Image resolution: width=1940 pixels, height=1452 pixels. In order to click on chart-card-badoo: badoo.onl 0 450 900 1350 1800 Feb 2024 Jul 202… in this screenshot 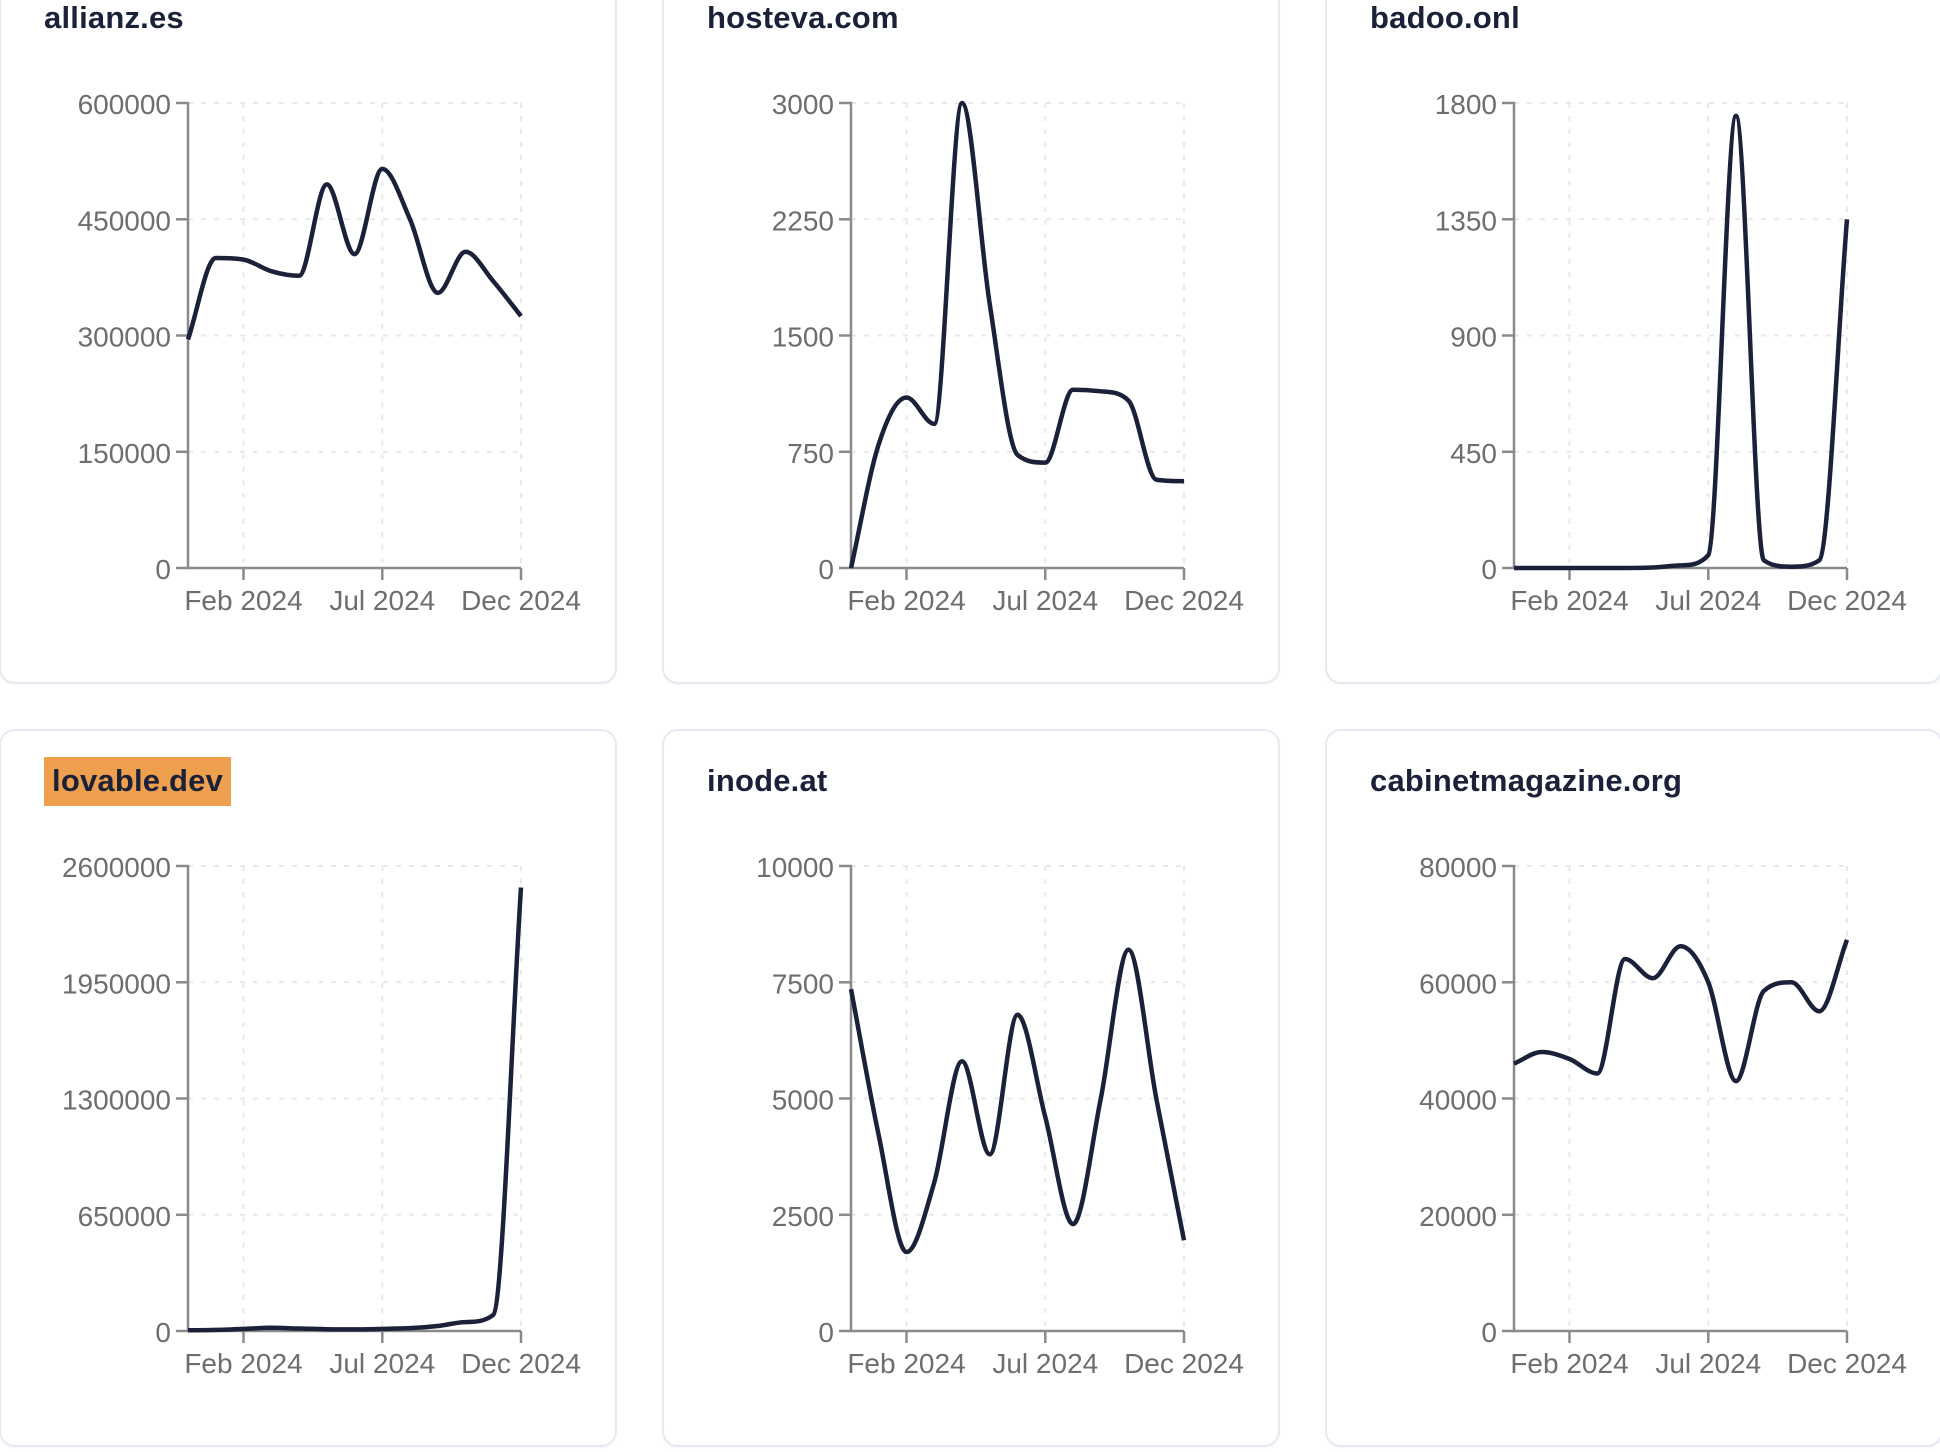, I will do `click(1632, 342)`.